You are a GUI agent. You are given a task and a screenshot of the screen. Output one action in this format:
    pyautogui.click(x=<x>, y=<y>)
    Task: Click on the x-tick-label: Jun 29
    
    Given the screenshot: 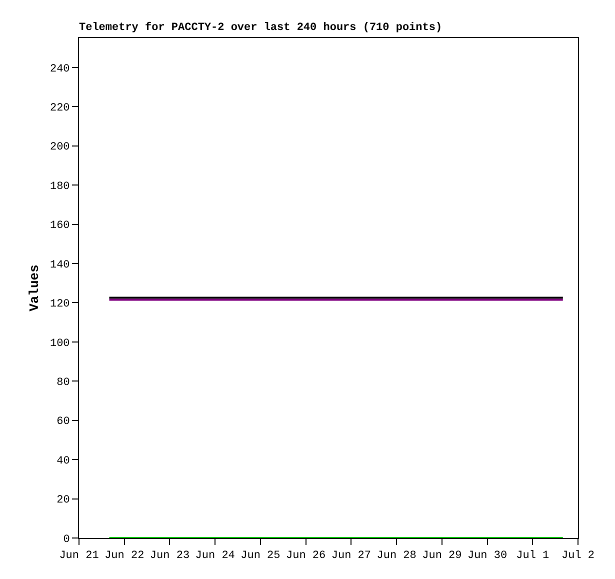 What is the action you would take?
    pyautogui.click(x=442, y=556)
    